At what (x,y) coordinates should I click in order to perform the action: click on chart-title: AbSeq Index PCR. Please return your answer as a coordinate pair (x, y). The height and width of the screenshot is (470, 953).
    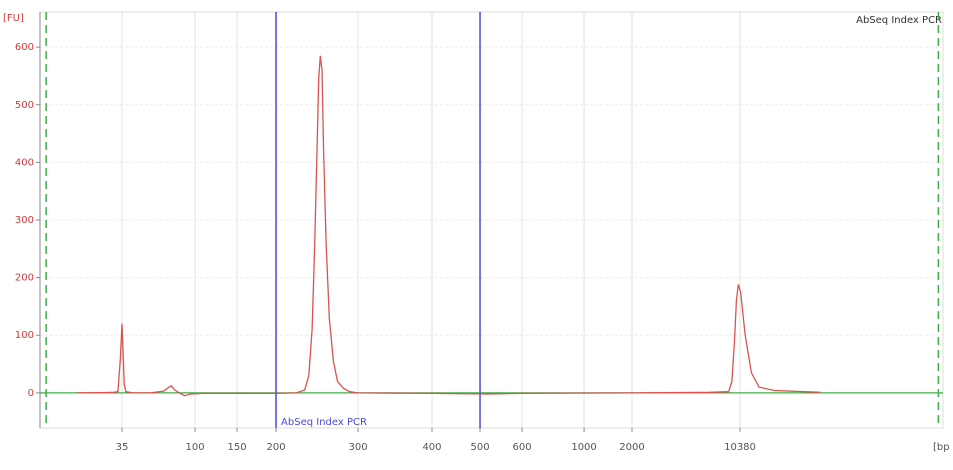
    Looking at the image, I should click on (899, 20).